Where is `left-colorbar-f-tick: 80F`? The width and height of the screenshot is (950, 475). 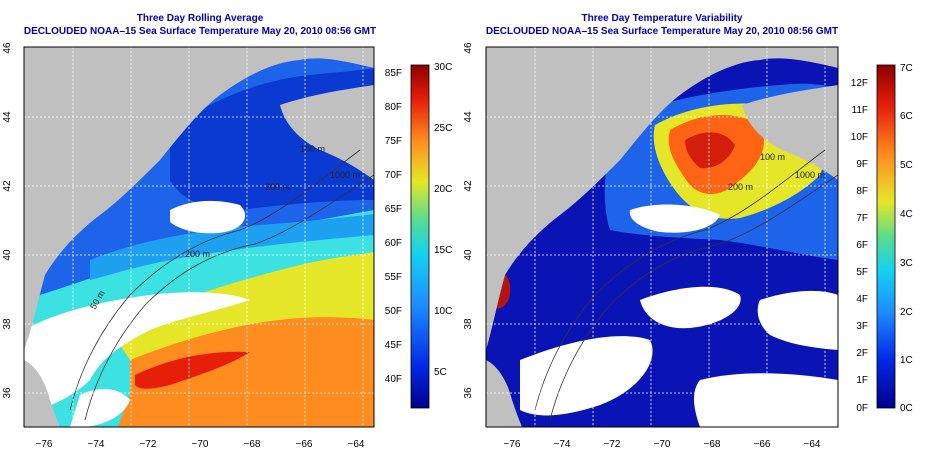 left-colorbar-f-tick: 80F is located at coordinates (393, 107).